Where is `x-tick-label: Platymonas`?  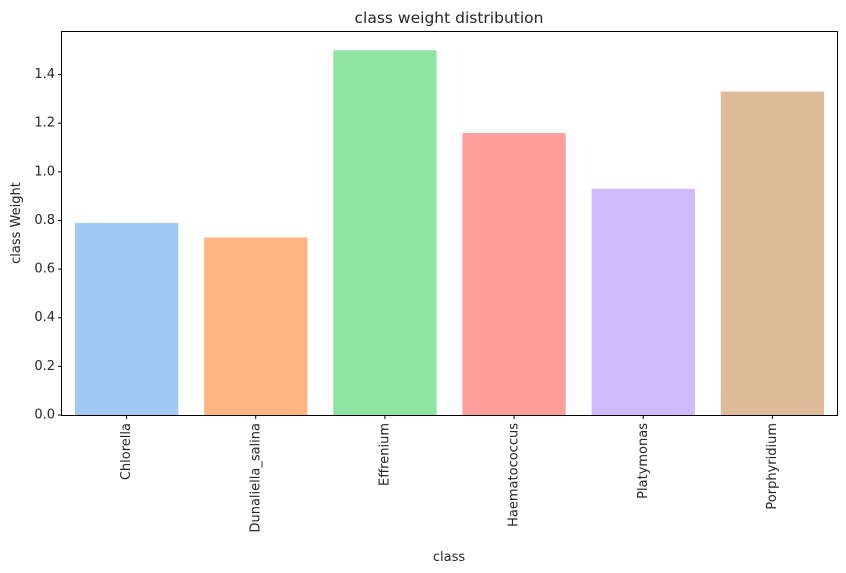
x-tick-label: Platymonas is located at coordinates (643, 461).